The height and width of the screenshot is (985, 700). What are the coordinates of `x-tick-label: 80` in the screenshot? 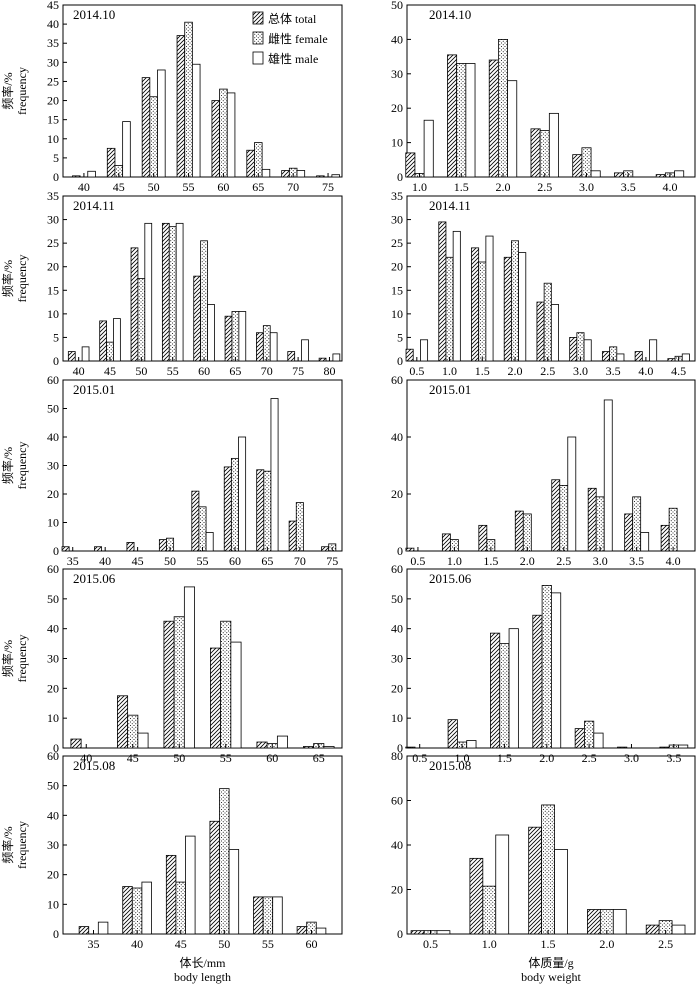 It's located at (329, 371).